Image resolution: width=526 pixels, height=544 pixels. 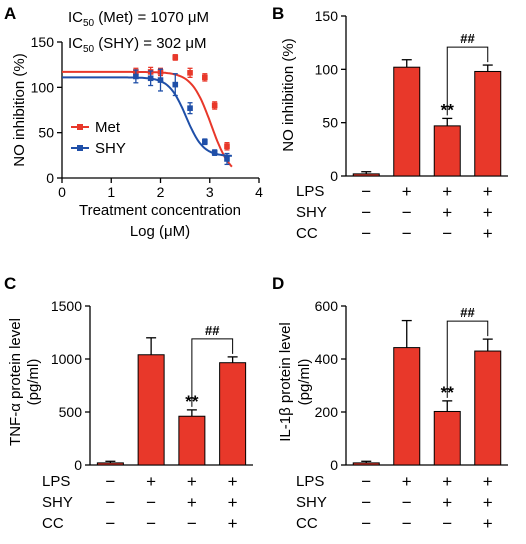 I want to click on panel-c-y-axis-label-line2: (pg/ml), so click(x=33, y=382).